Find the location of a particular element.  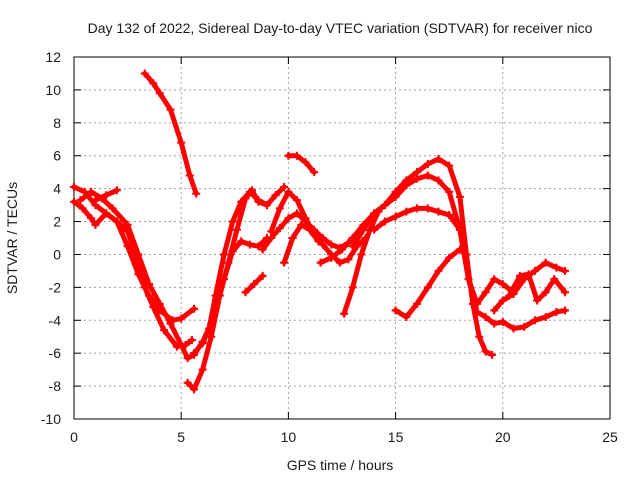

series-track-o is located at coordinates (432, 239).